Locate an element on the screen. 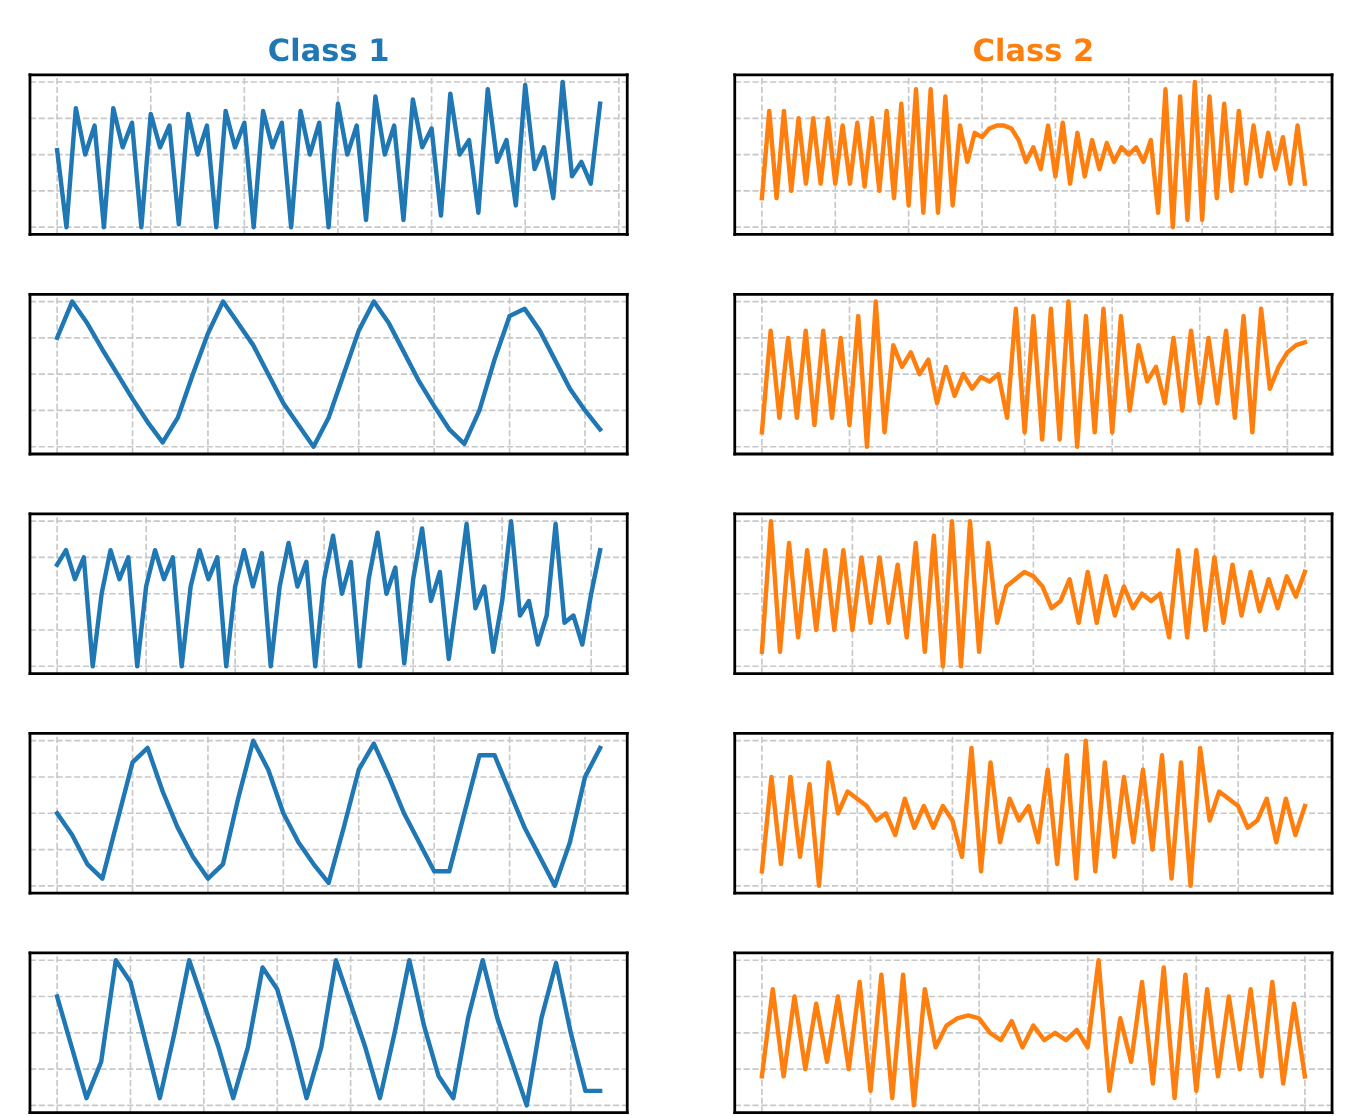 This screenshot has width=1362, height=1116. chart-title: Class 1 is located at coordinates (328, 49).